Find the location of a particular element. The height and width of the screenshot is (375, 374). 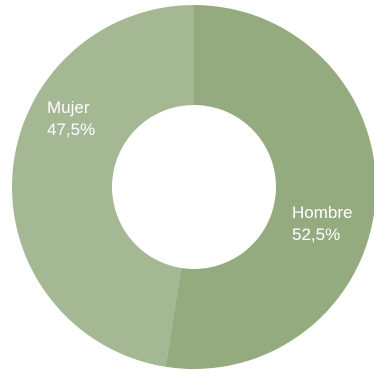

slice-value-hombre: 52,5% is located at coordinates (316, 234).